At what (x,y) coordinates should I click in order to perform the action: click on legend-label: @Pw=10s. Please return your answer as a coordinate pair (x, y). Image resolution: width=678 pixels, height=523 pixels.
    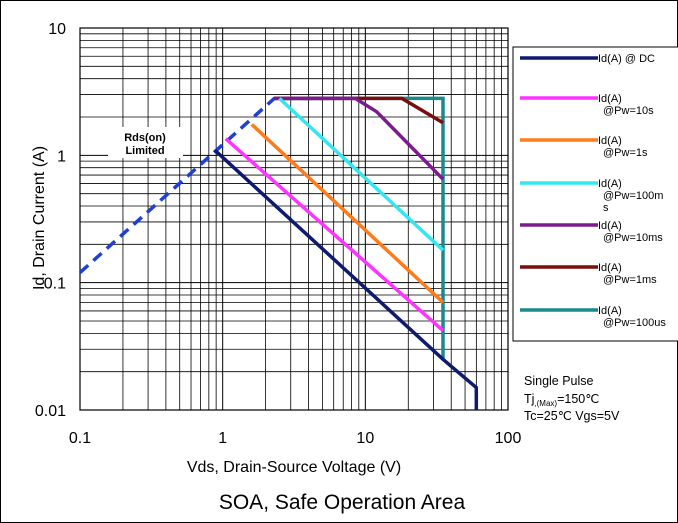
    Looking at the image, I should click on (628, 111).